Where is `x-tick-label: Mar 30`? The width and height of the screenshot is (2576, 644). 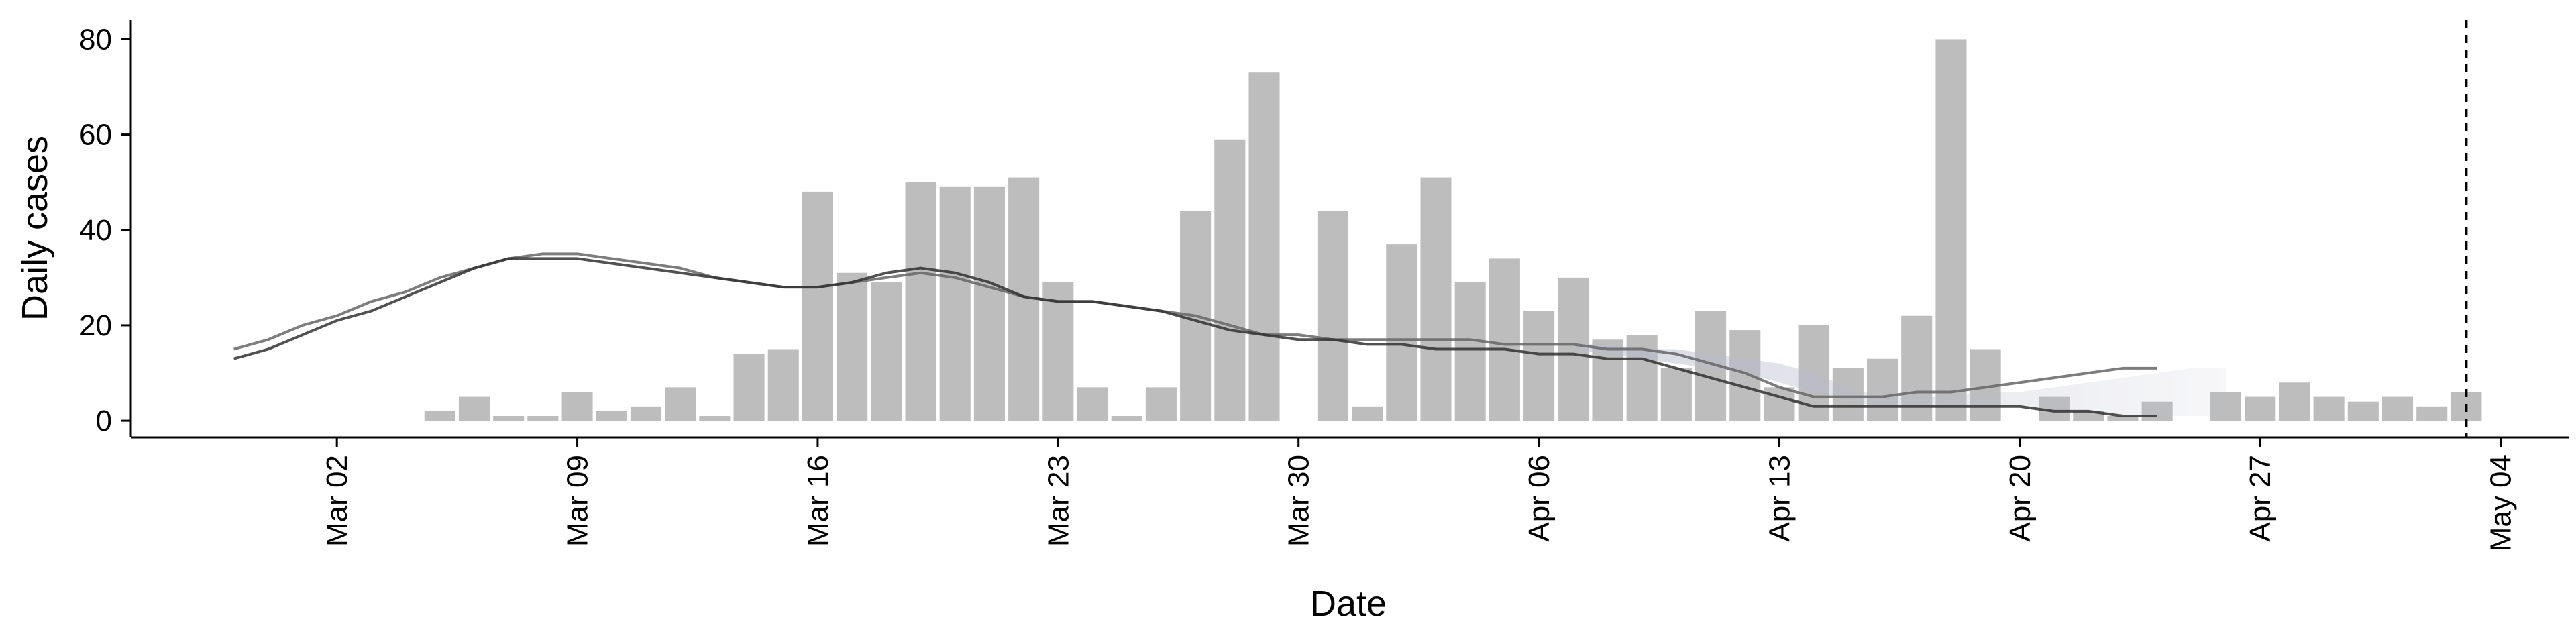
x-tick-label: Mar 30 is located at coordinates (1299, 501).